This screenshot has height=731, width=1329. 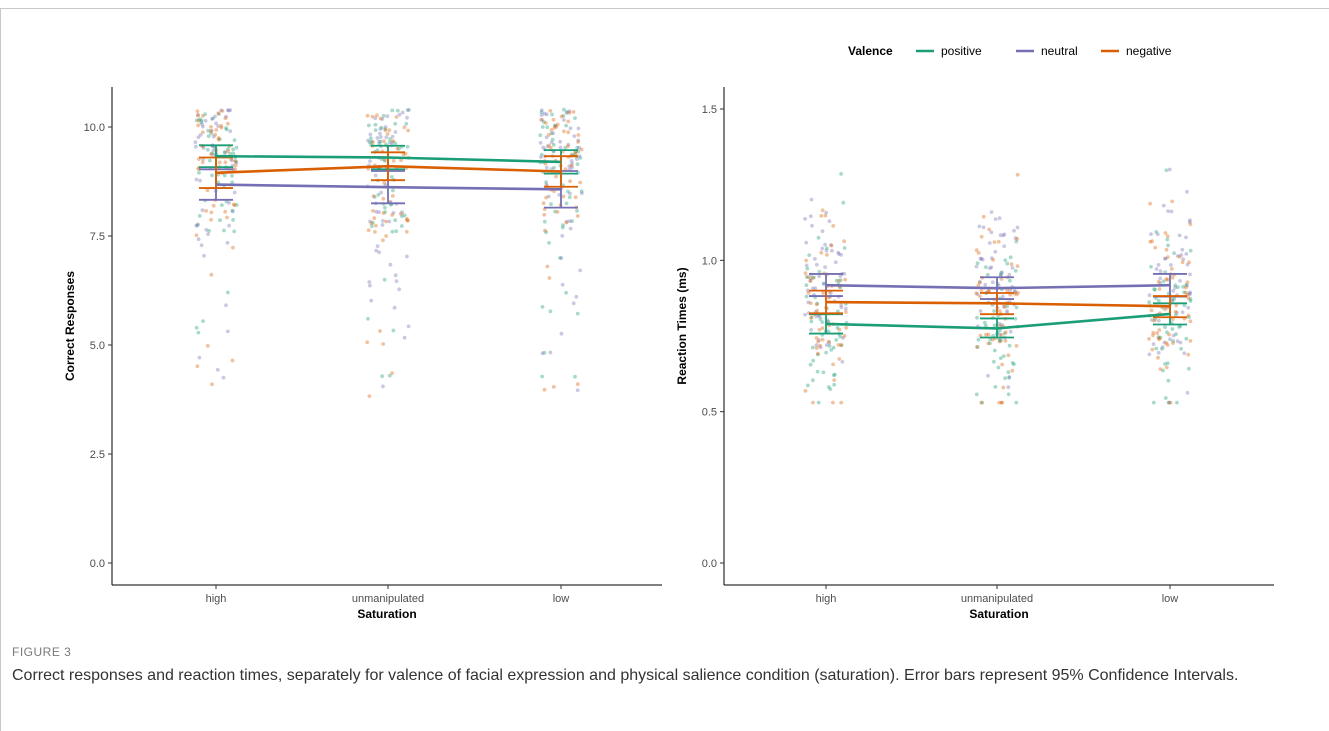 I want to click on legend-title: Valence, so click(x=870, y=51).